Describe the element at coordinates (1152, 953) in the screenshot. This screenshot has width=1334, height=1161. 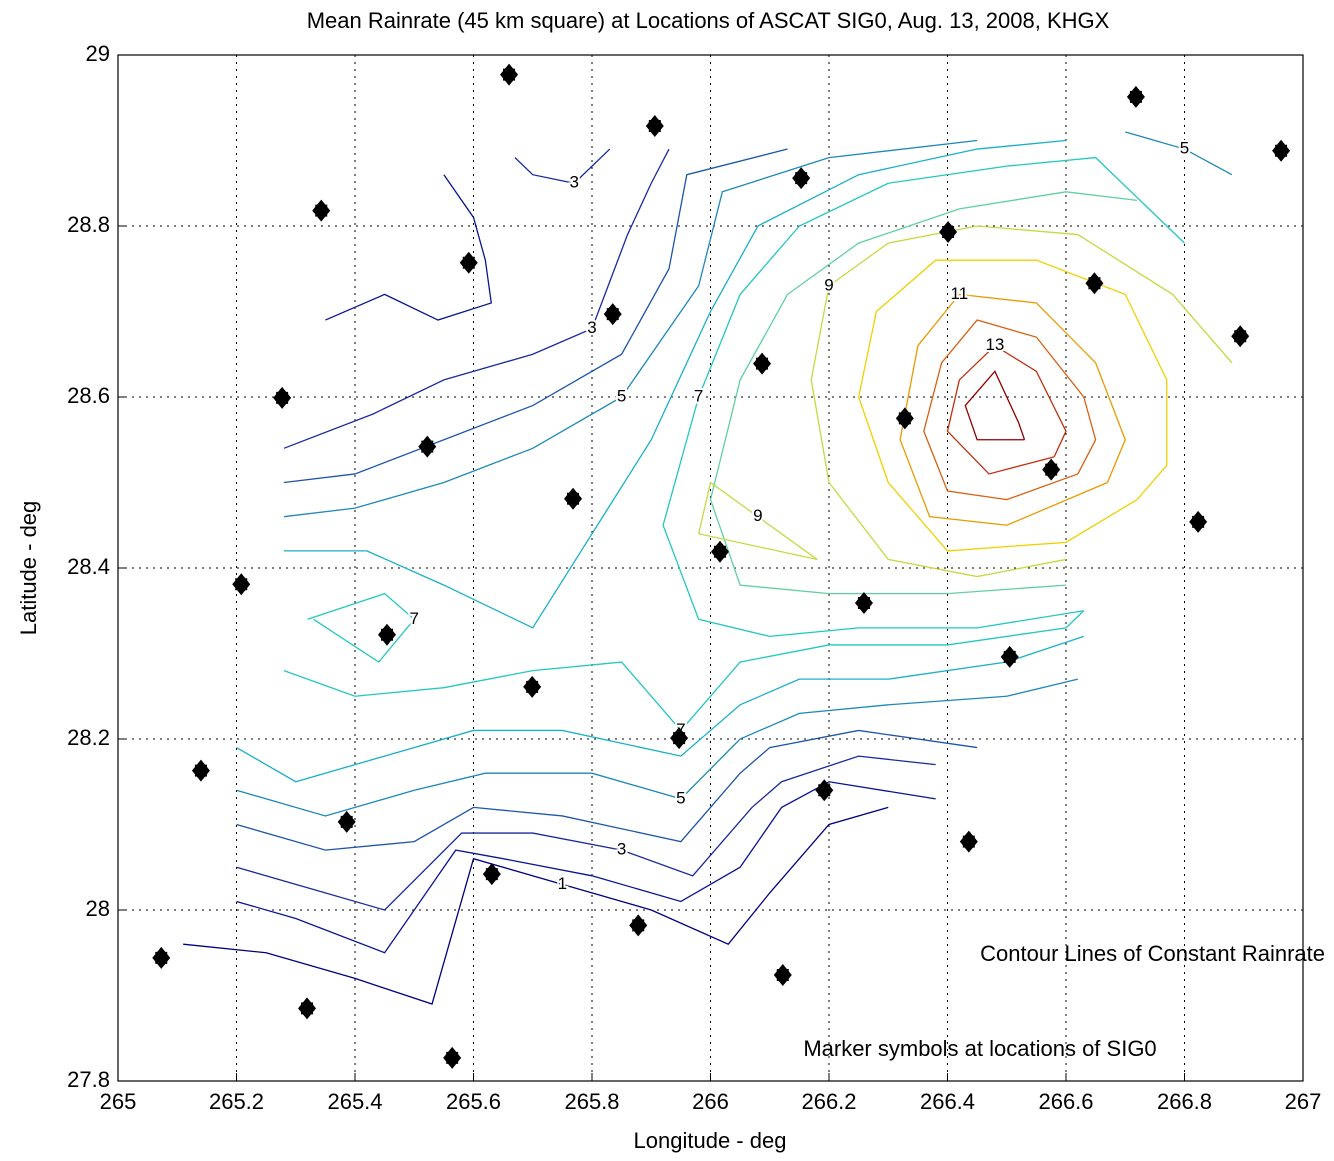
I see `annotation: Contour Lines of Constant Rainrate` at that location.